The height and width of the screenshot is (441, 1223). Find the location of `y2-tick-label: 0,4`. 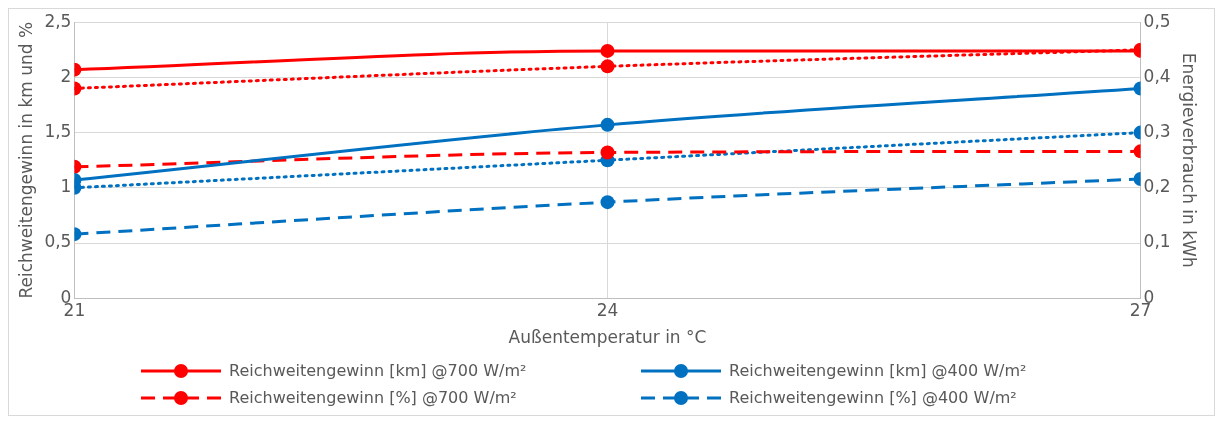

y2-tick-label: 0,4 is located at coordinates (1157, 75).